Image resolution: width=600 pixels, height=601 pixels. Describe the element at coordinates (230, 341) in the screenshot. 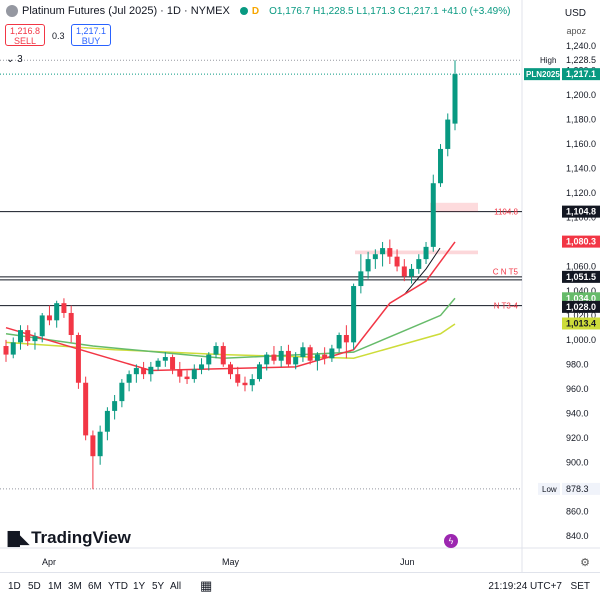

I see `ema-yellow-line` at that location.